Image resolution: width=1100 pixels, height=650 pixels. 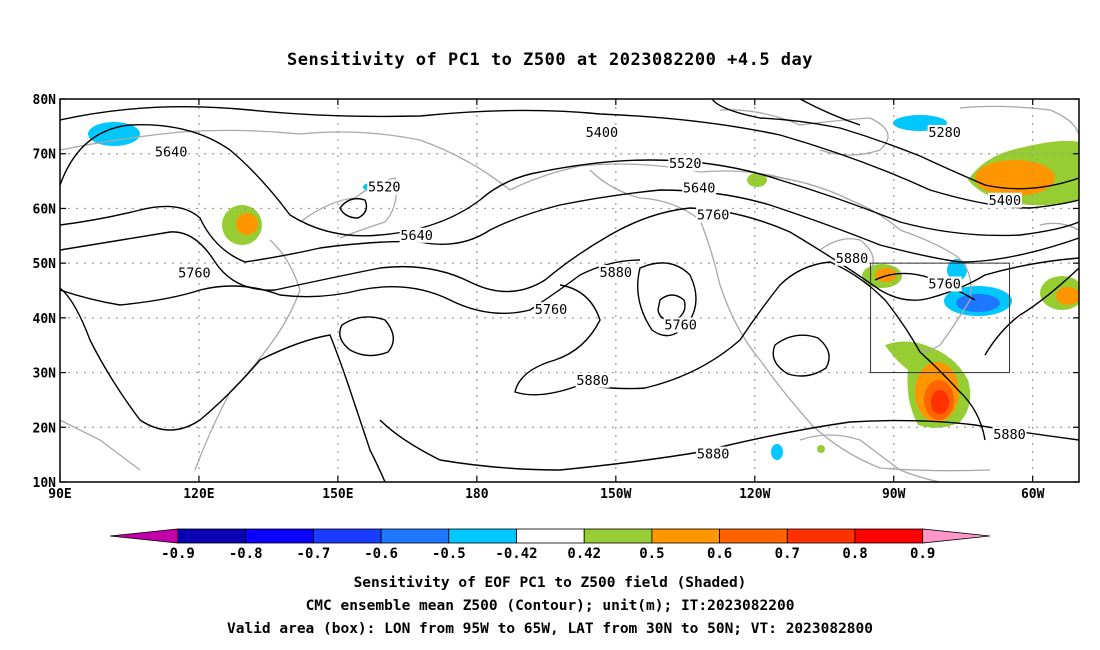 What do you see at coordinates (854, 554) in the screenshot?
I see `colorbar-label: 0.8` at bounding box center [854, 554].